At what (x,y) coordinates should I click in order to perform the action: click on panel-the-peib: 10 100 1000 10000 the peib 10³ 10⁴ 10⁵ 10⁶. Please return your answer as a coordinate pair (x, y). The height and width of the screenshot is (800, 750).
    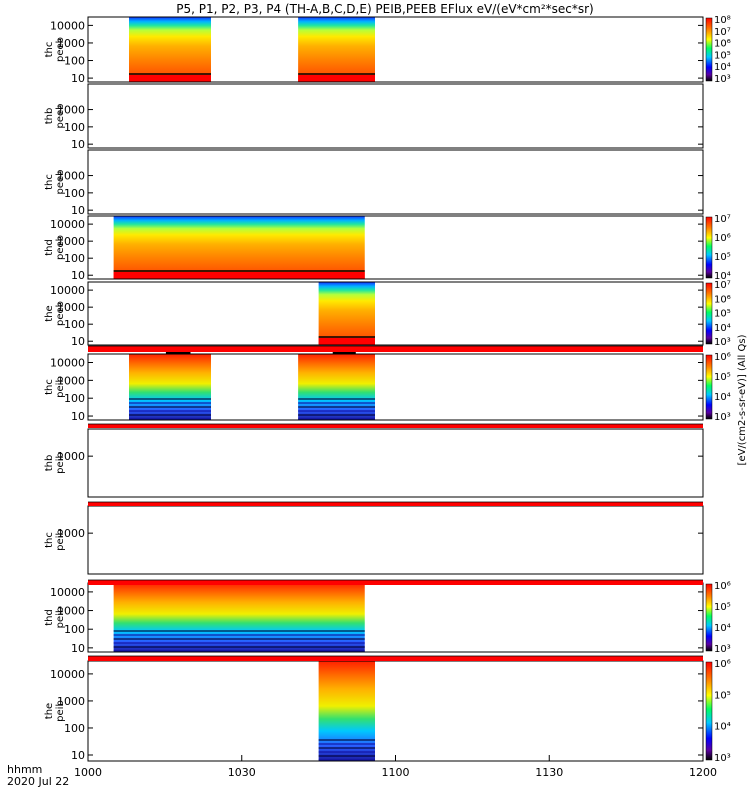
    Looking at the image, I should click on (387, 711).